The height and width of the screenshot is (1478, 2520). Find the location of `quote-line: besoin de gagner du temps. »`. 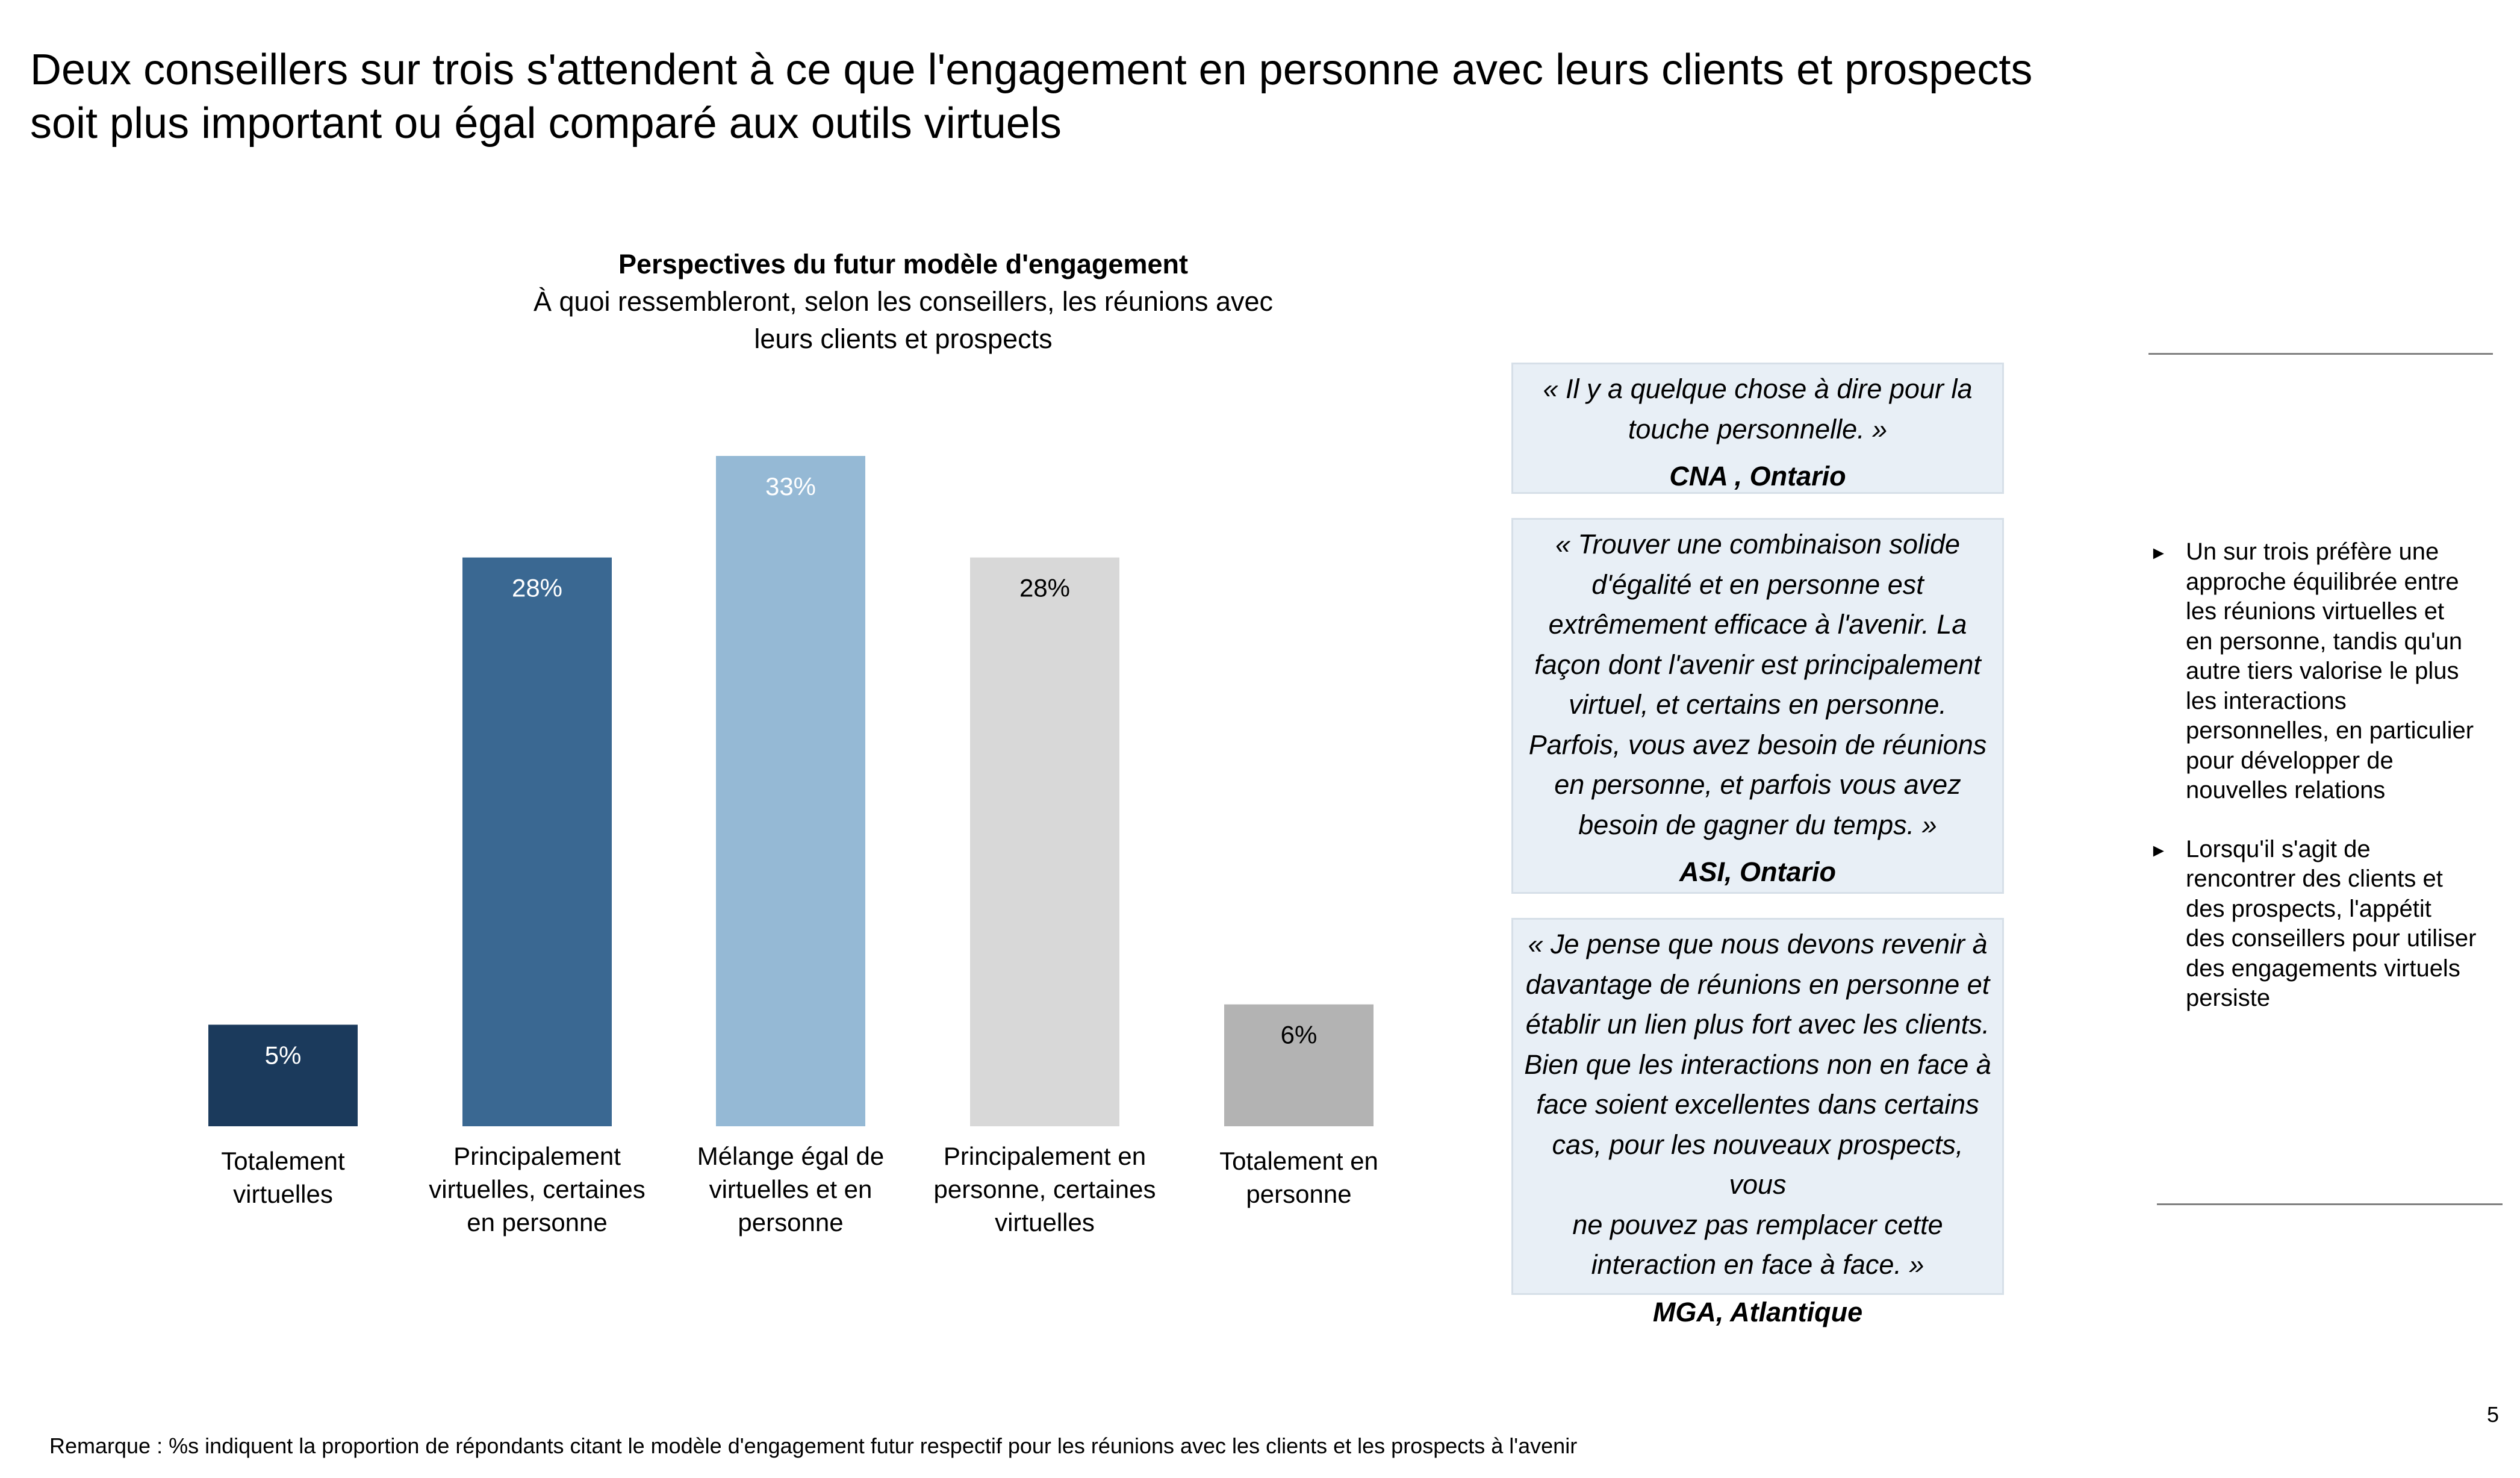

quote-line: besoin de gagner du temps. » is located at coordinates (1758, 825).